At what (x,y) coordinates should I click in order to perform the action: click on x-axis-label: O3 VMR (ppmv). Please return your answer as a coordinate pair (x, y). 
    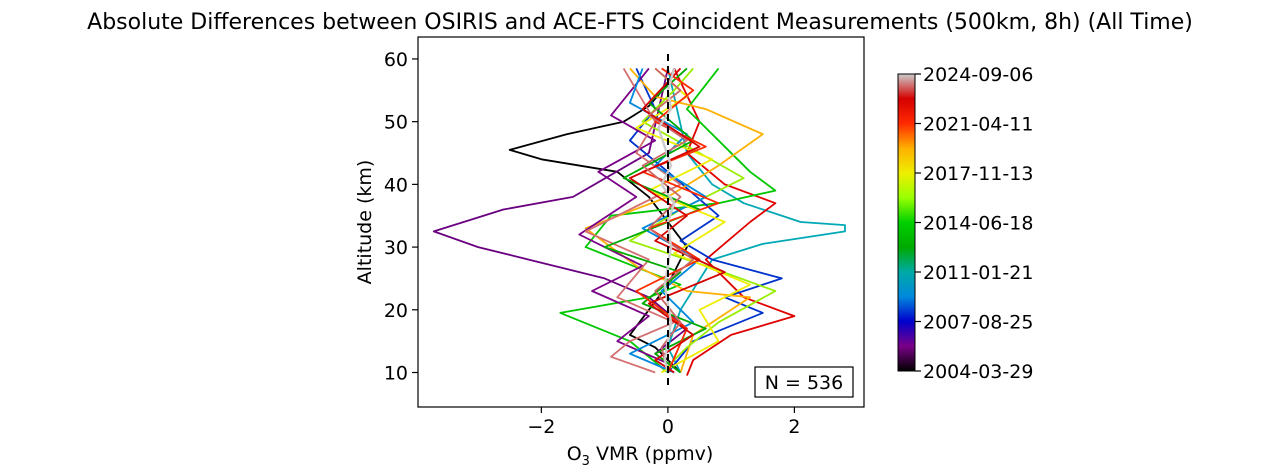
    Looking at the image, I should click on (640, 456).